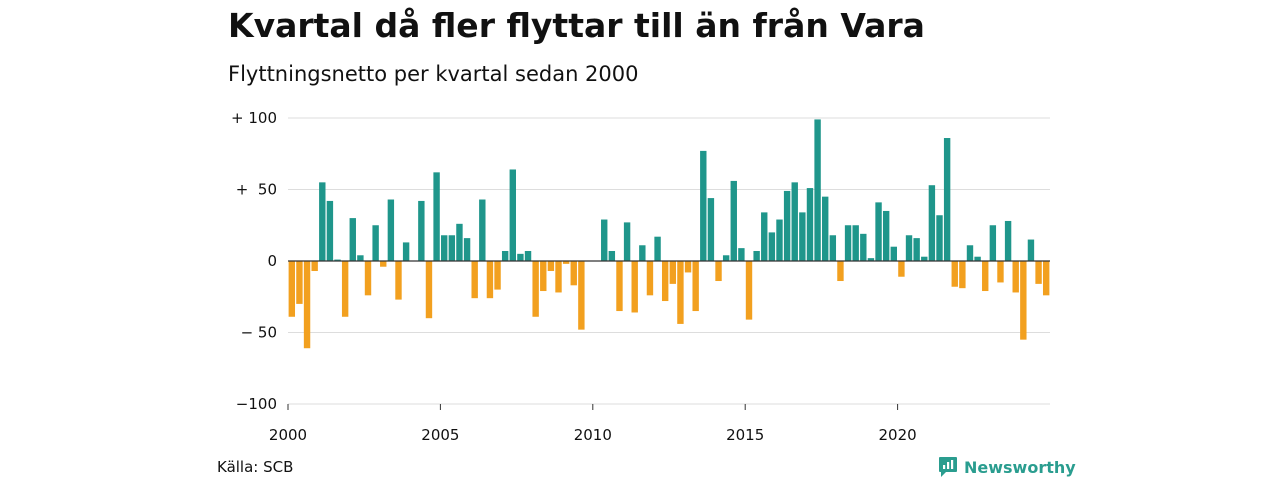 The width and height of the screenshot is (1280, 480). What do you see at coordinates (745, 435) in the screenshot?
I see `x-tick-label: 2015` at bounding box center [745, 435].